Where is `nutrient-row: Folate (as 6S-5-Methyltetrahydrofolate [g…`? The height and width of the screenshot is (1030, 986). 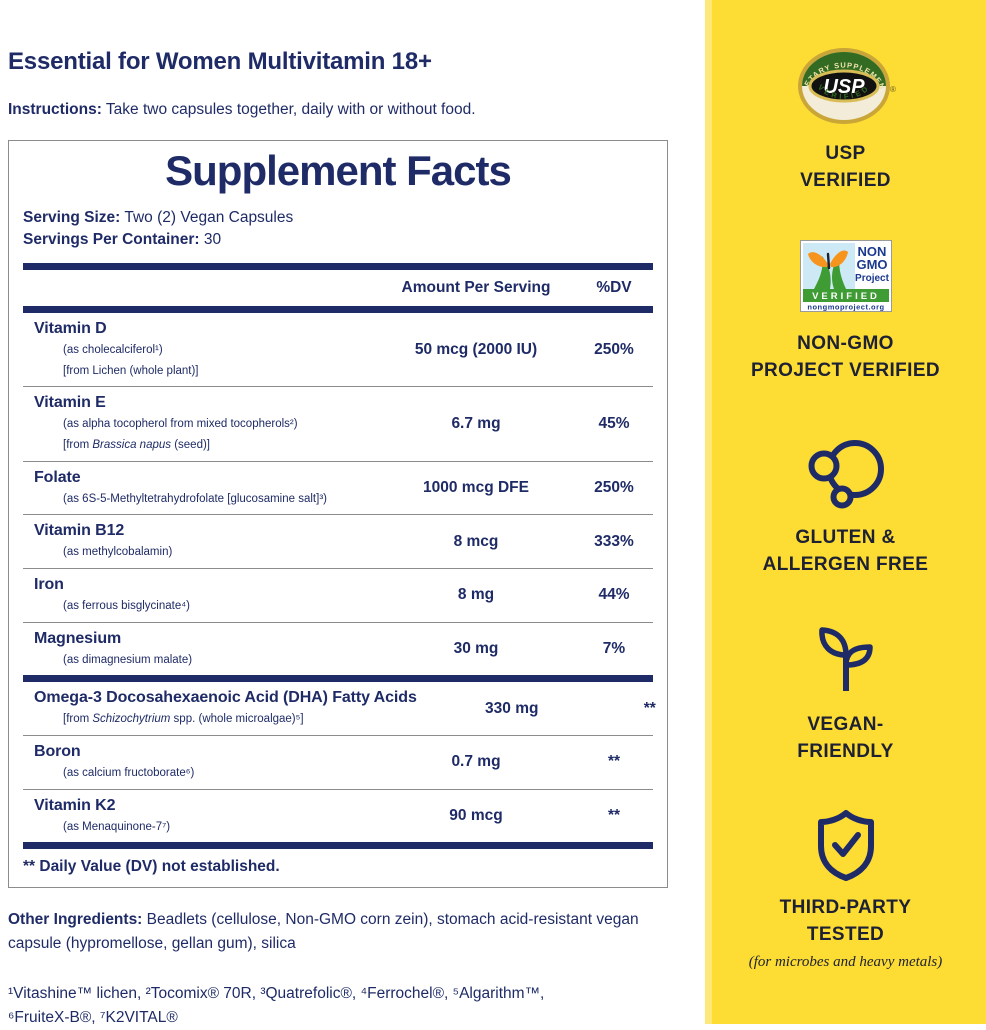
nutrient-row: Folate (as 6S-5-Methyltetrahydrofolate [g… is located at coordinates (338, 488).